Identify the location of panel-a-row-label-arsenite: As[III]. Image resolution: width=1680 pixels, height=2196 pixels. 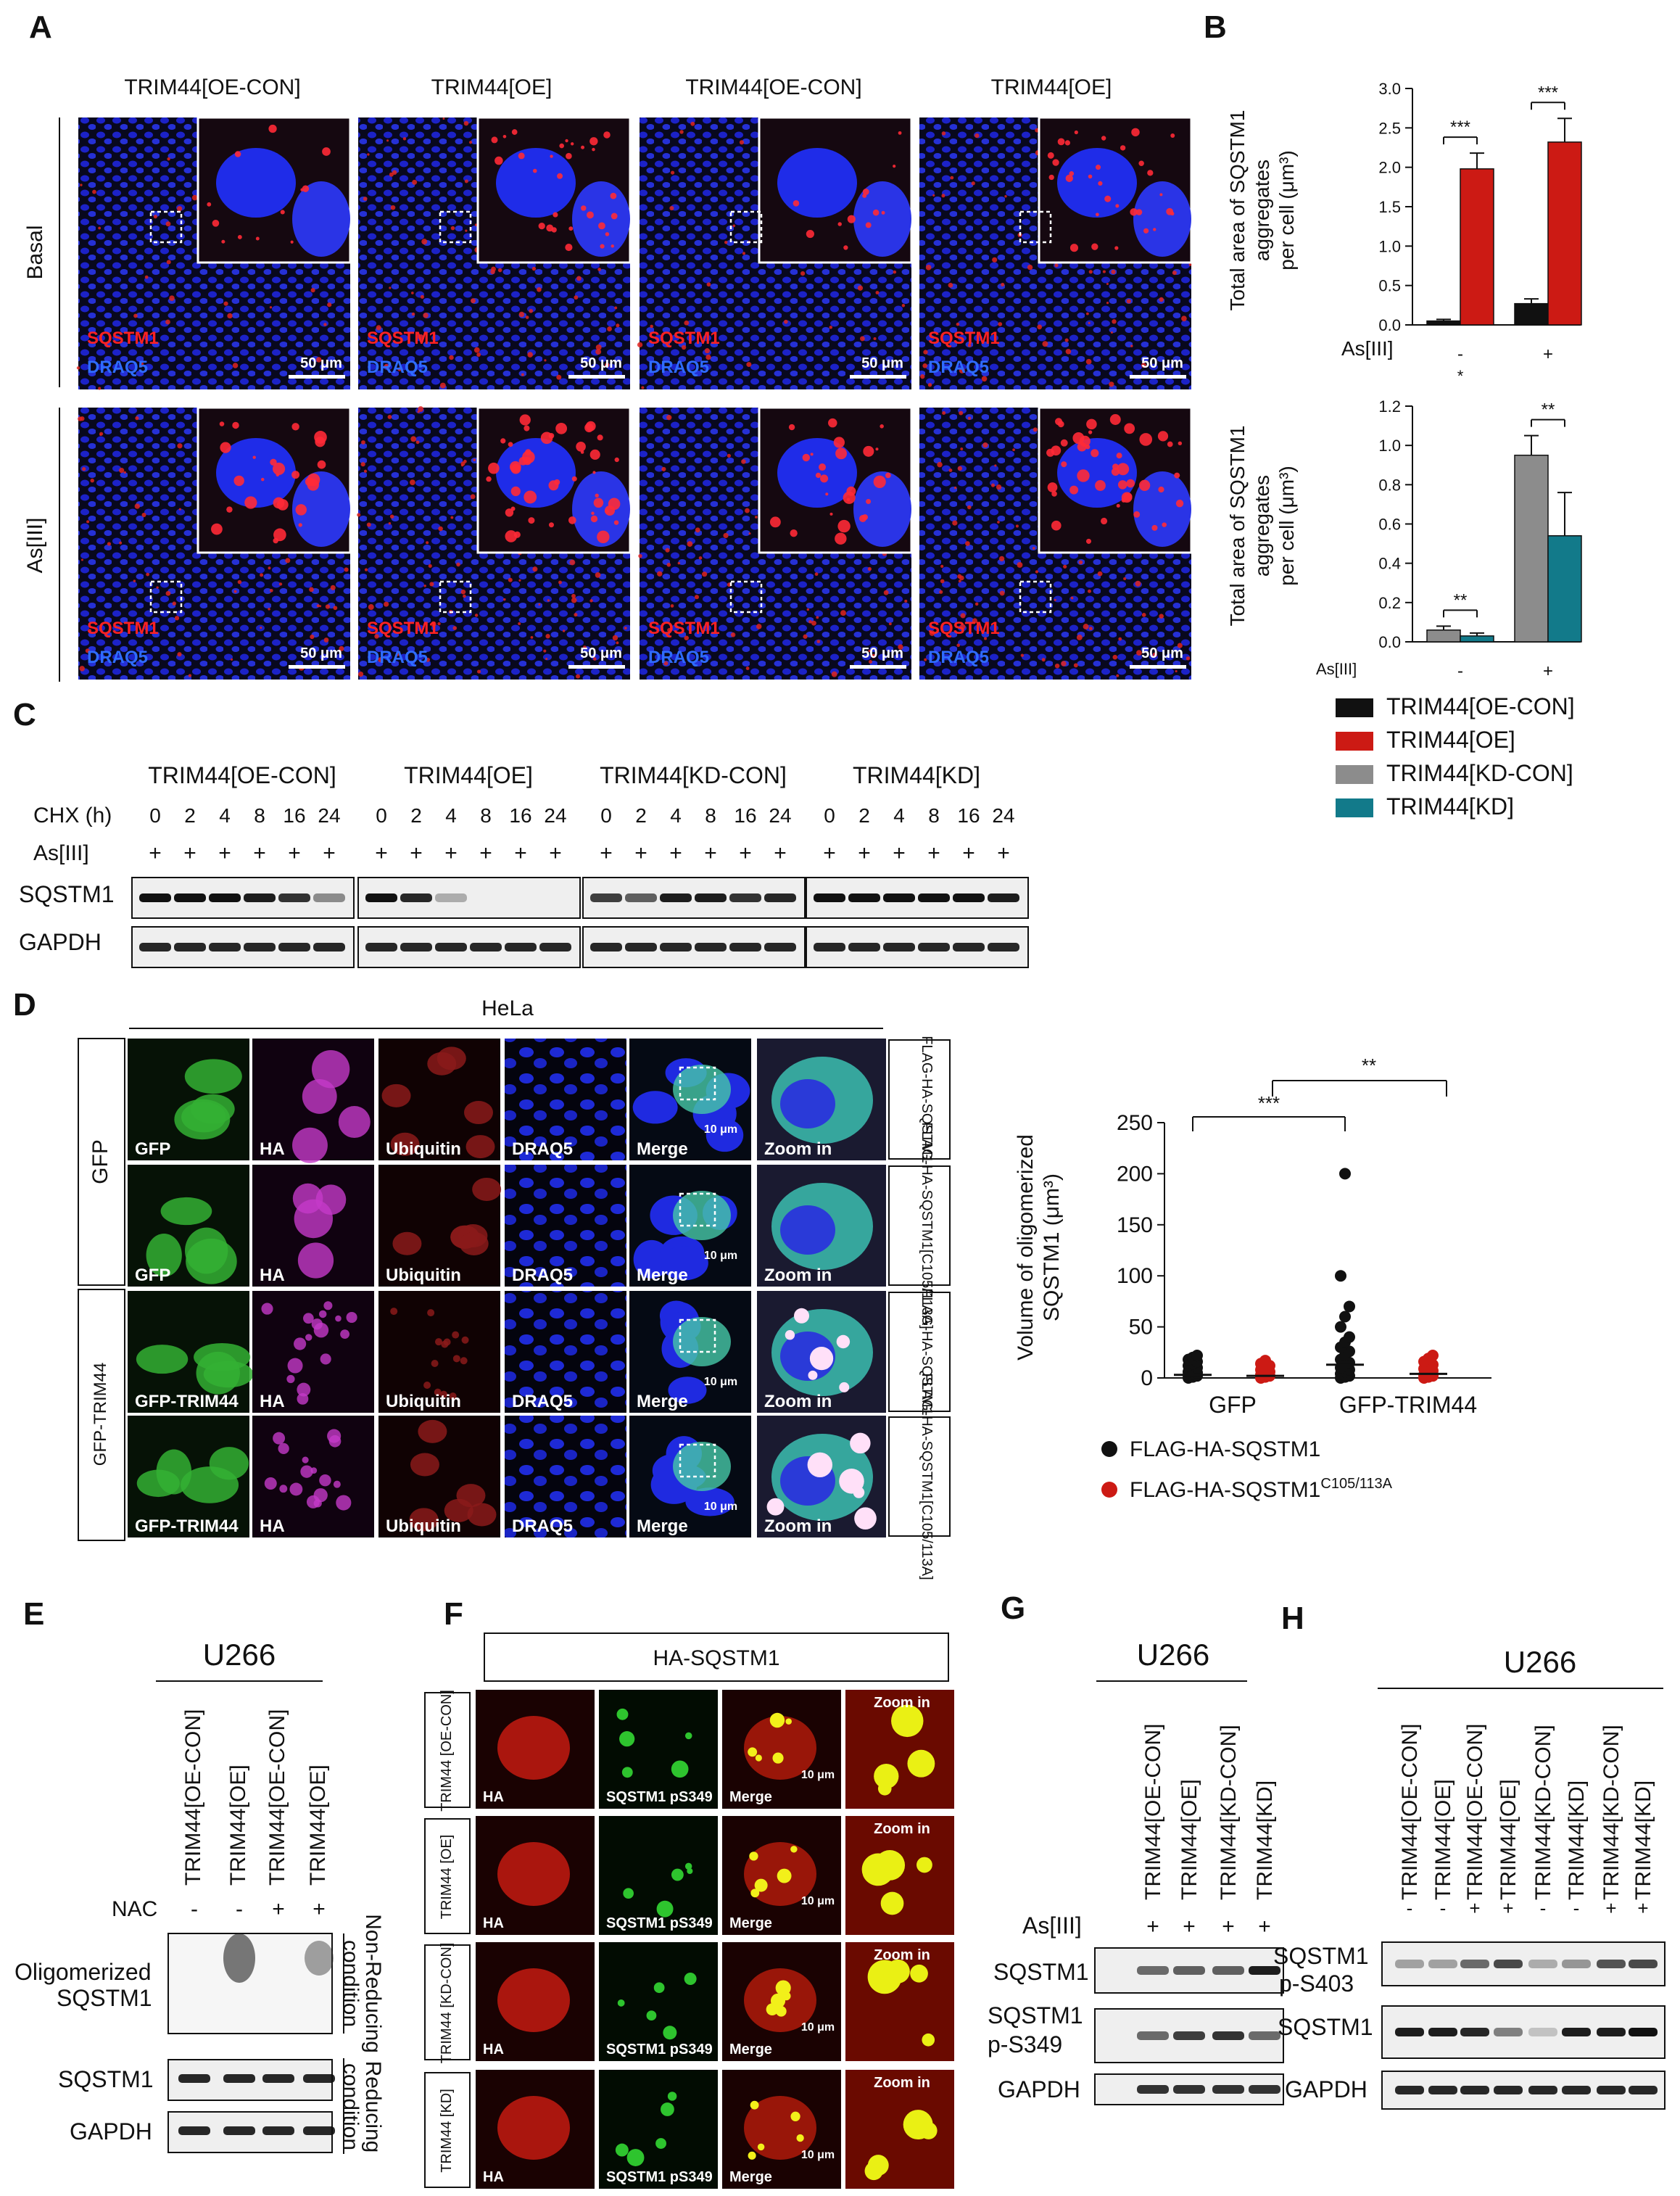
(35, 546).